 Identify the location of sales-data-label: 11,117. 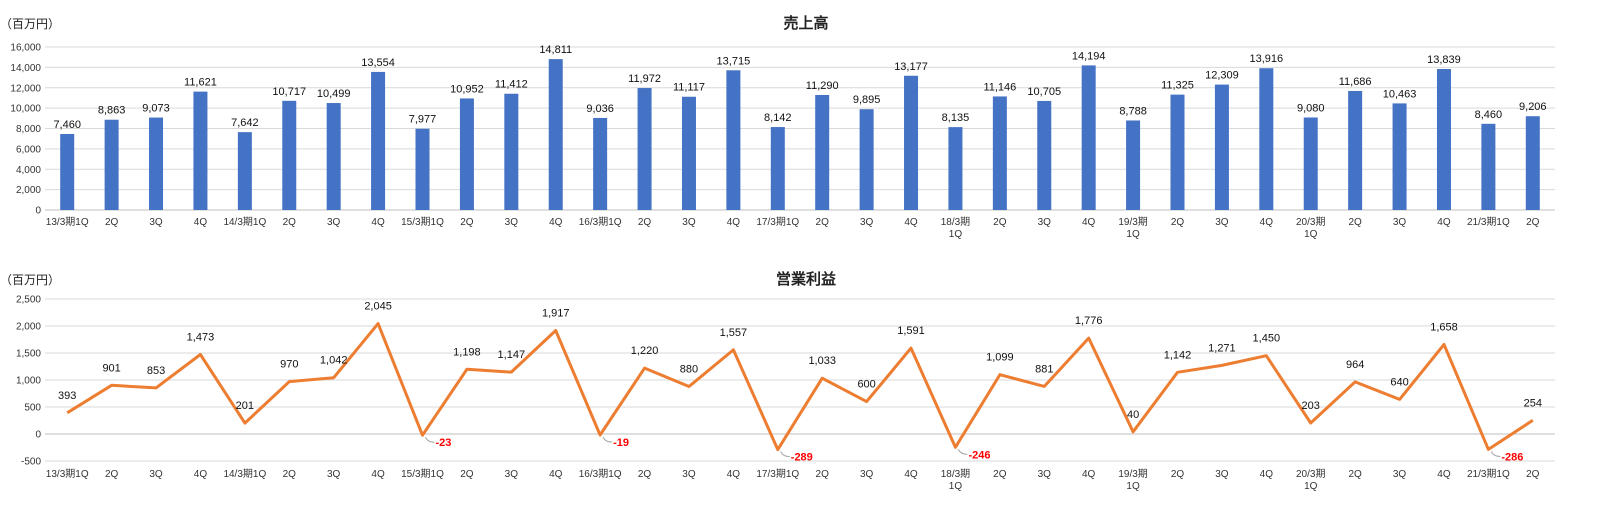
(689, 88).